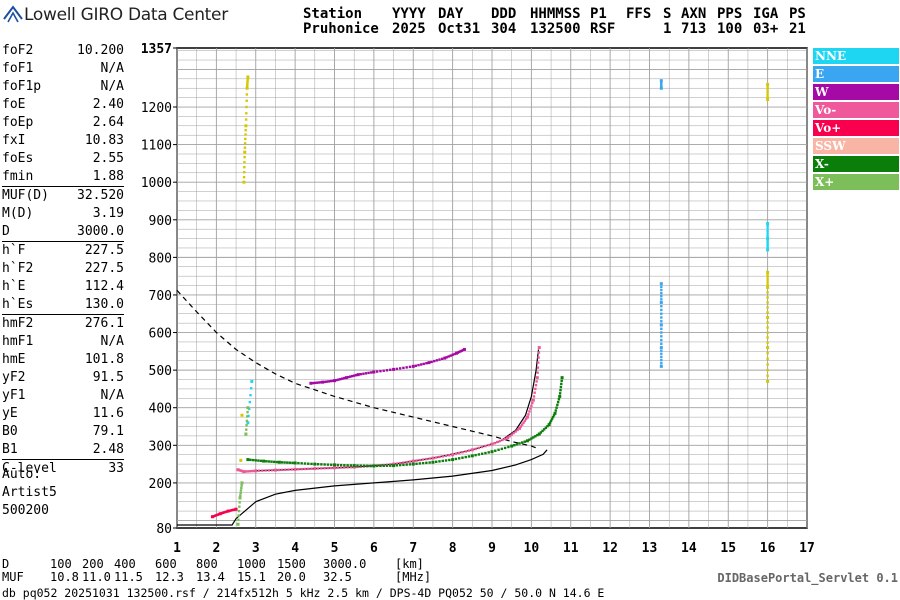  I want to click on d_row-cell: D, so click(6, 564).